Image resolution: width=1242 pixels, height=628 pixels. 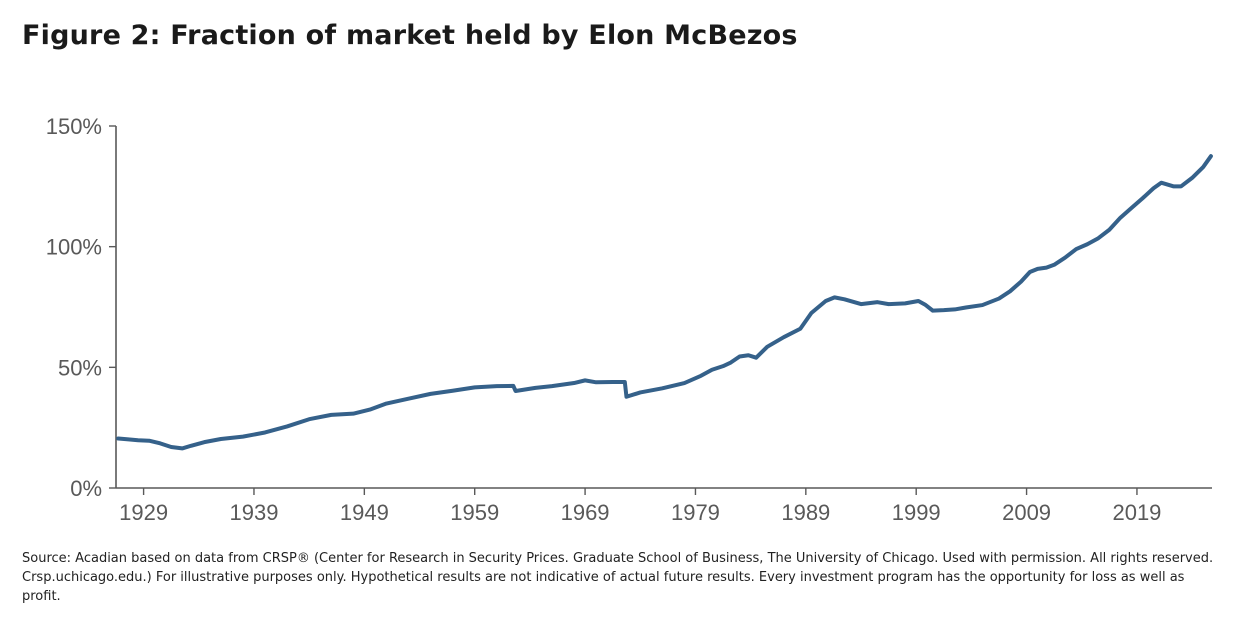 I want to click on x-tick-label: 1929, so click(x=143, y=512).